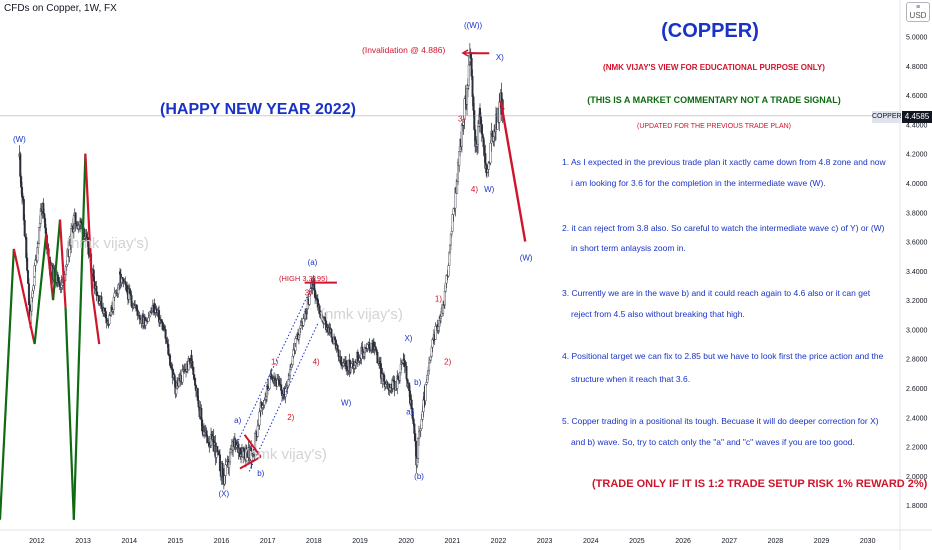 This screenshot has height=550, width=932. I want to click on wave-label: (b), so click(419, 476).